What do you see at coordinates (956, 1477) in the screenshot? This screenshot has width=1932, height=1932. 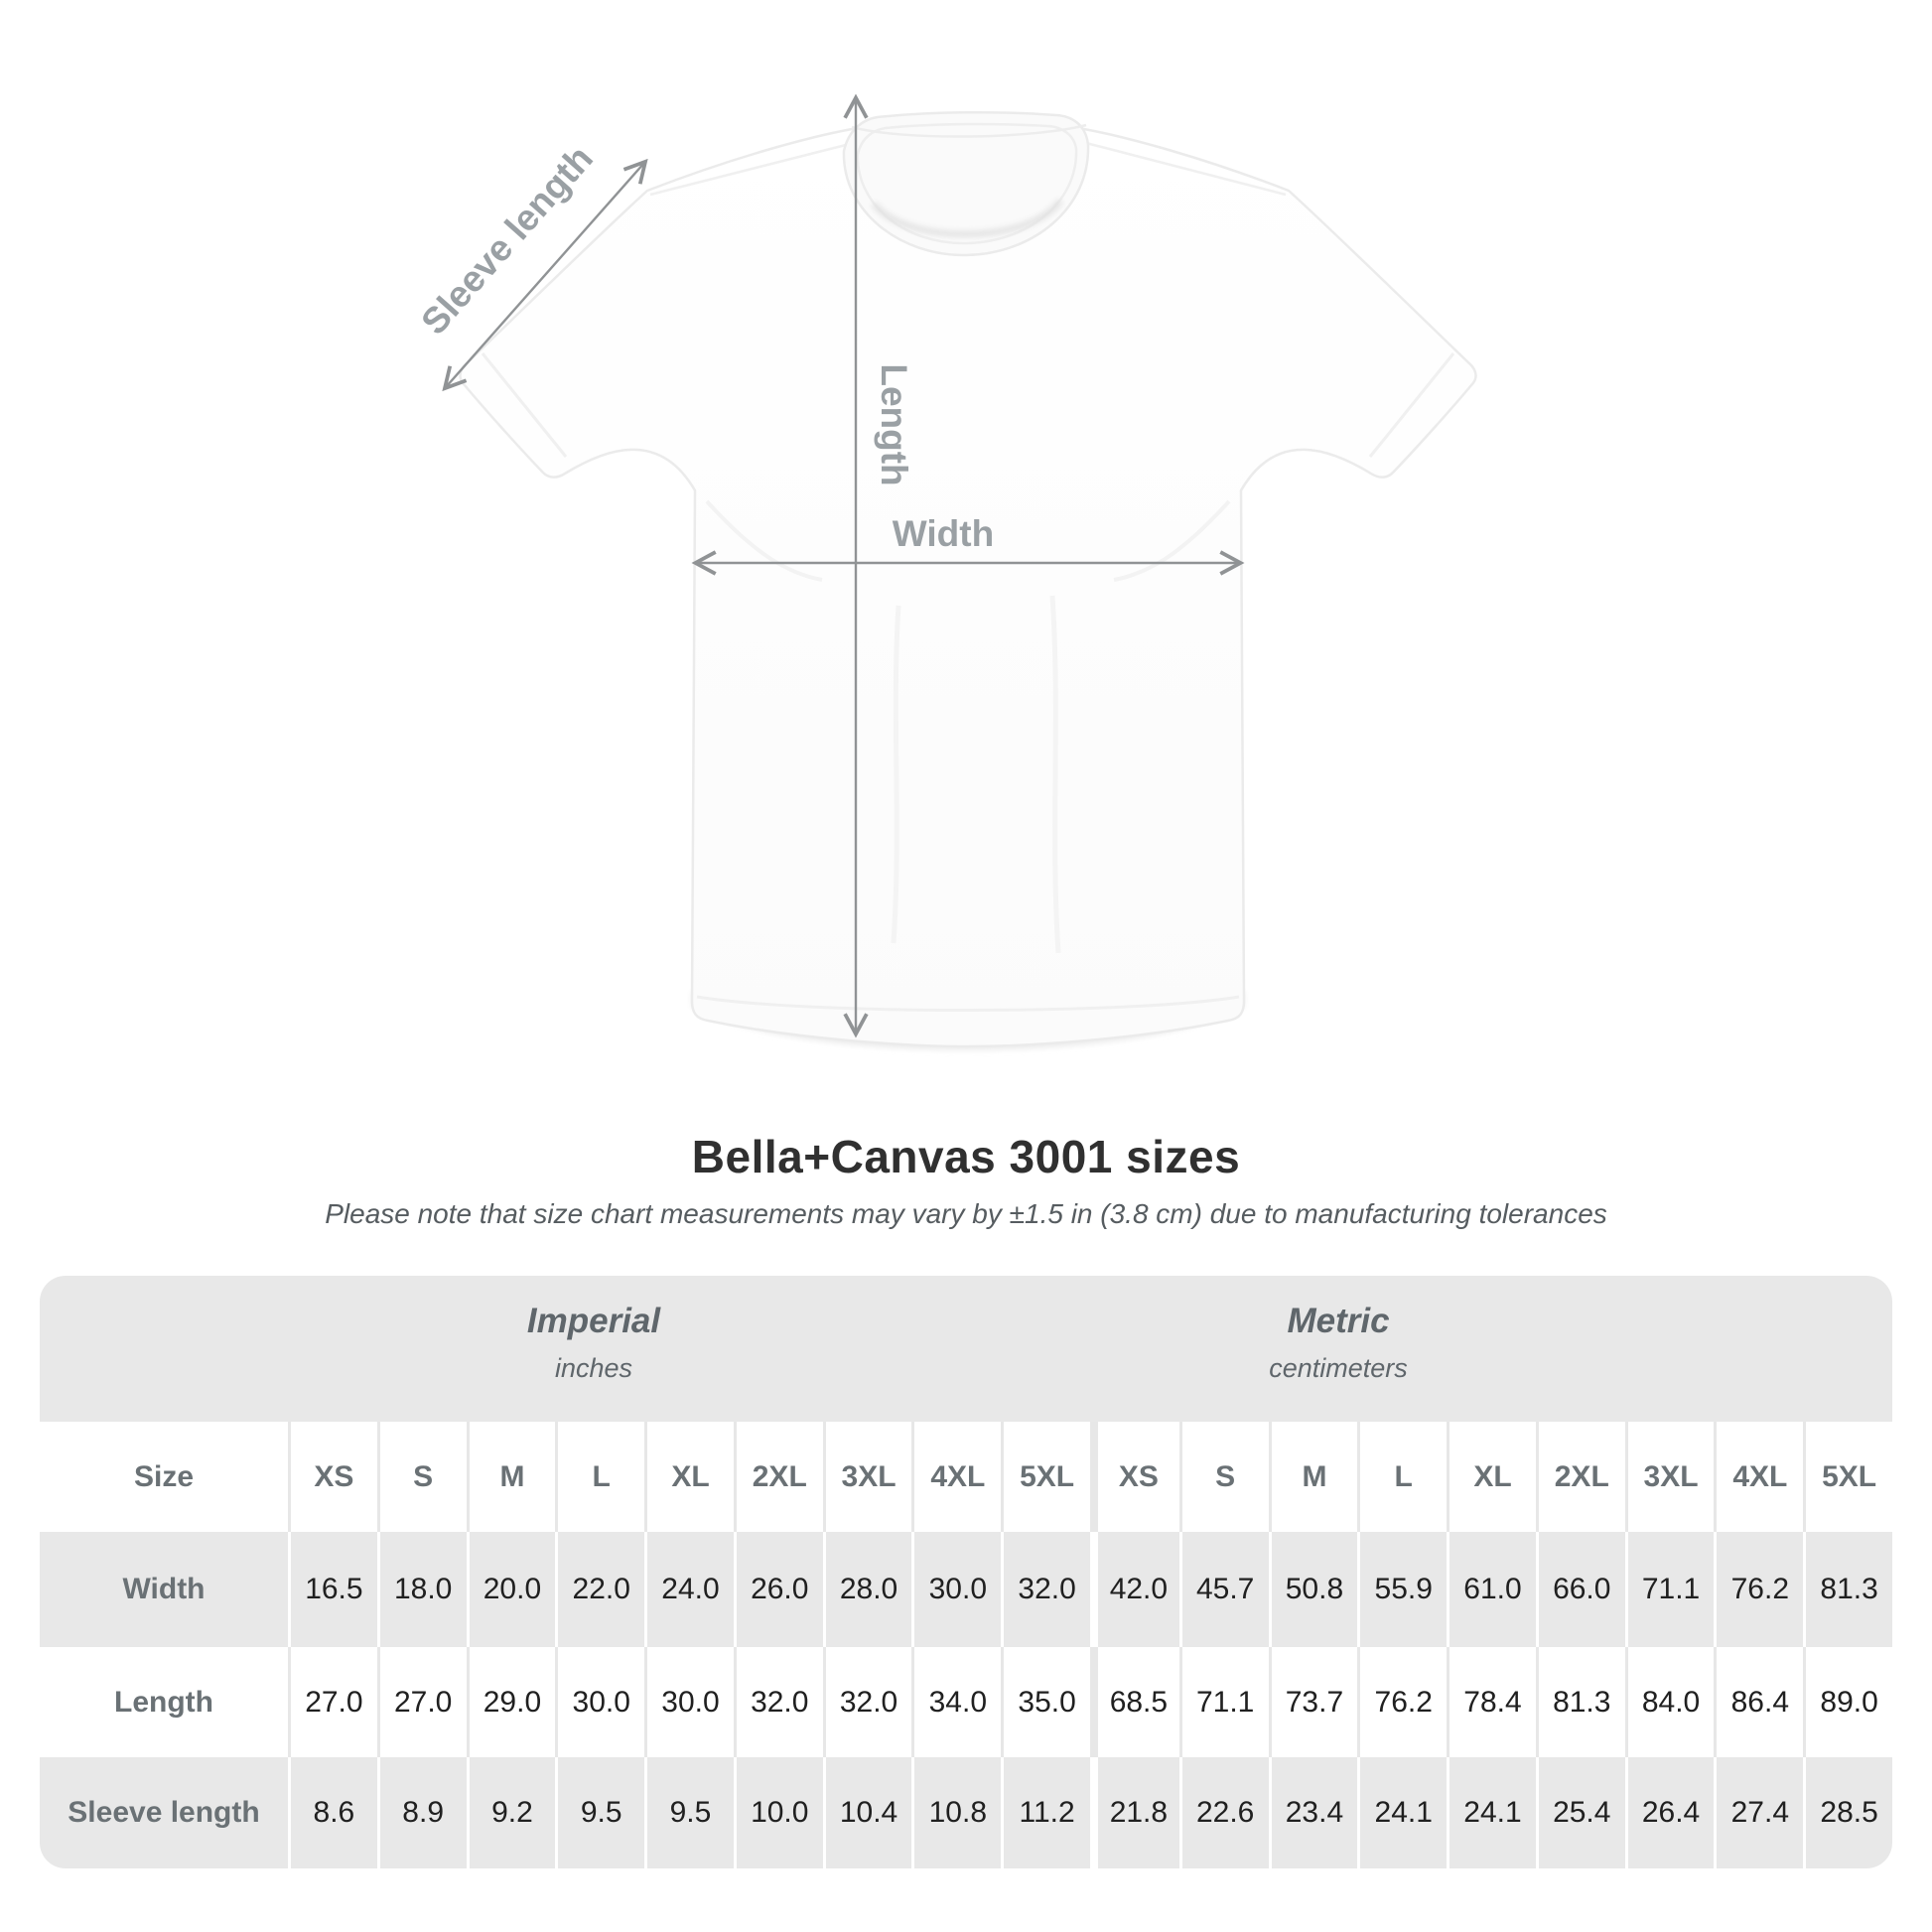 I see `size-header-imperial-4xl: 4XL` at bounding box center [956, 1477].